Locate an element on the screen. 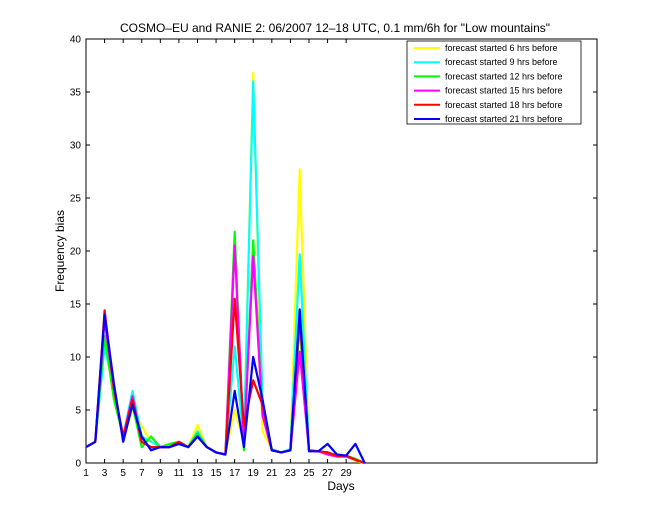  y-tick-label: 20 is located at coordinates (76, 252).